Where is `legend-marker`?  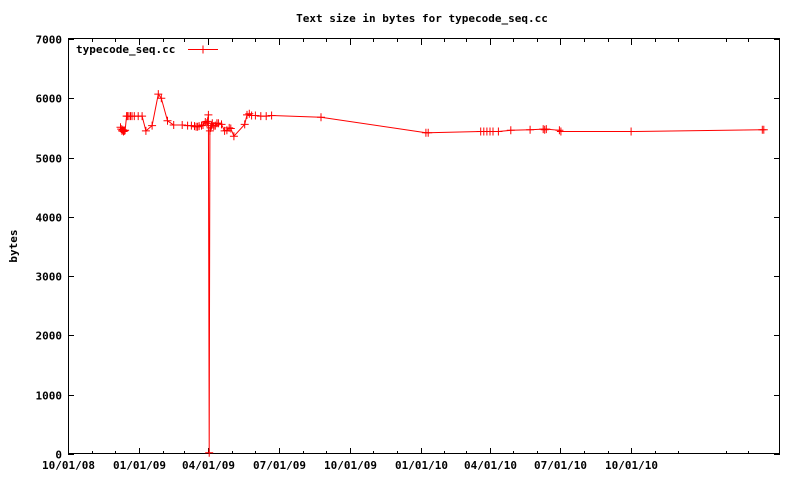 legend-marker is located at coordinates (203, 49).